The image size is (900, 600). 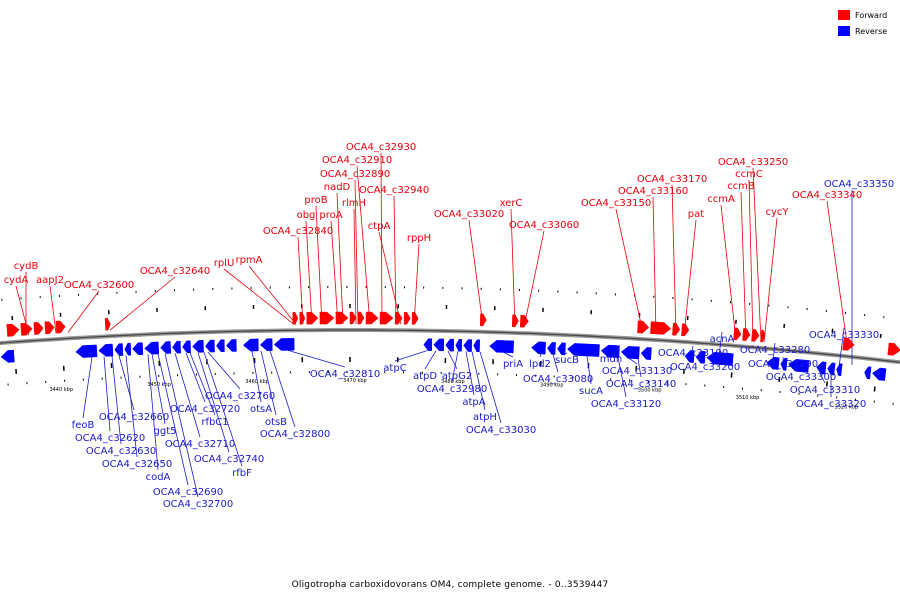 I want to click on gene-label-ccmc: ccmC, so click(x=749, y=174).